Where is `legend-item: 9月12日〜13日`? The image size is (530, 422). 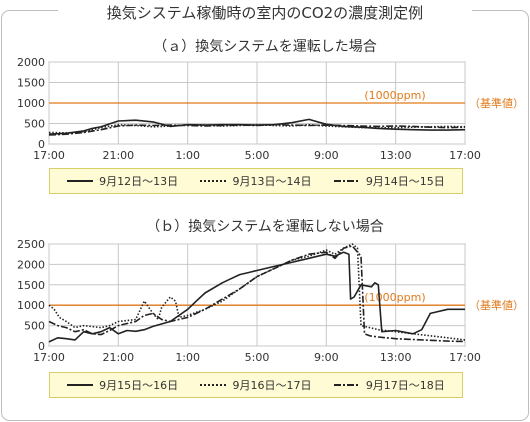 legend-item: 9月12日〜13日 is located at coordinates (122, 181).